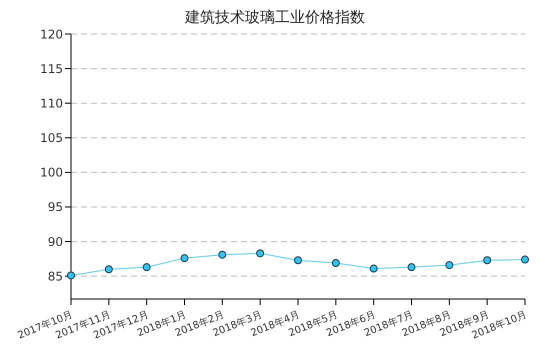 The width and height of the screenshot is (550, 350). What do you see at coordinates (51, 34) in the screenshot?
I see `y-tick-label: 120` at bounding box center [51, 34].